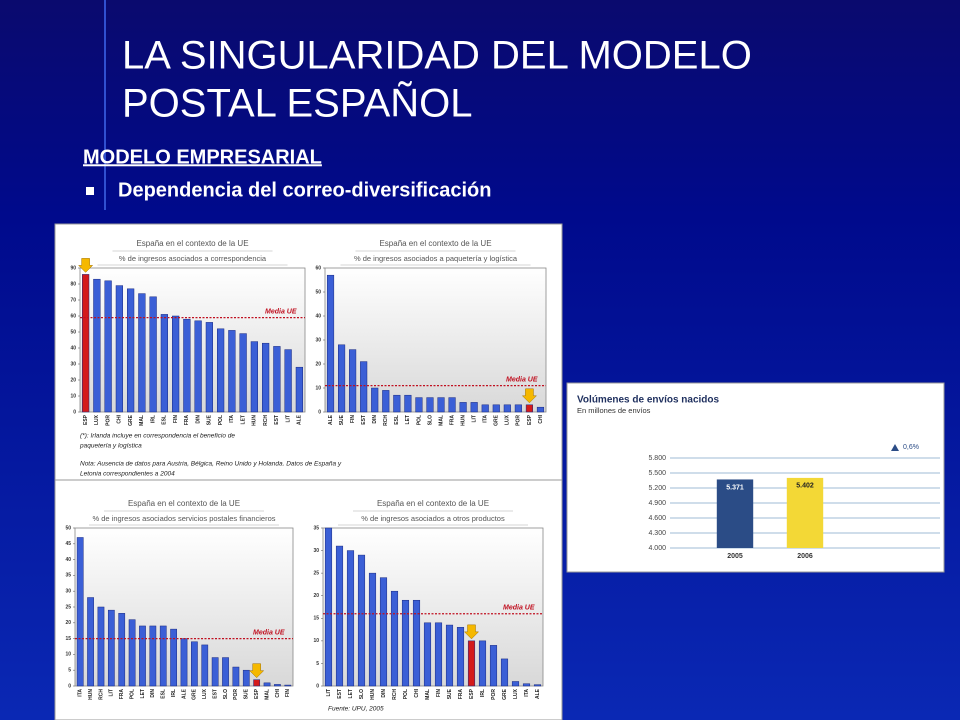  Describe the element at coordinates (73, 380) in the screenshot. I see `y-tick-label: 20` at that location.